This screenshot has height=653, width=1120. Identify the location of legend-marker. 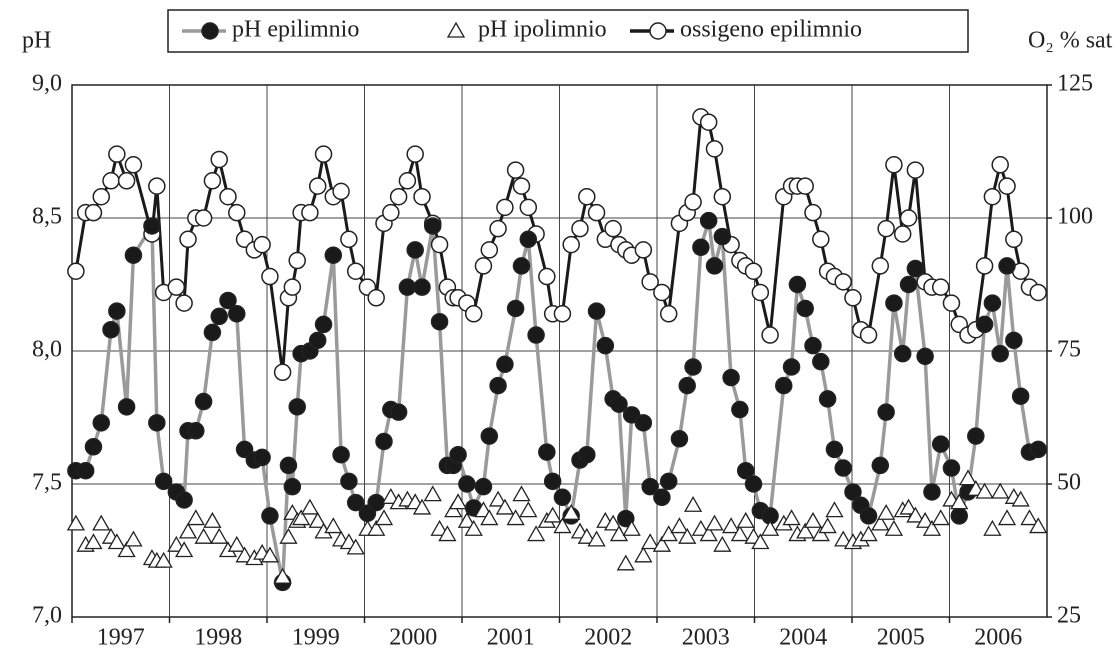
(658, 31).